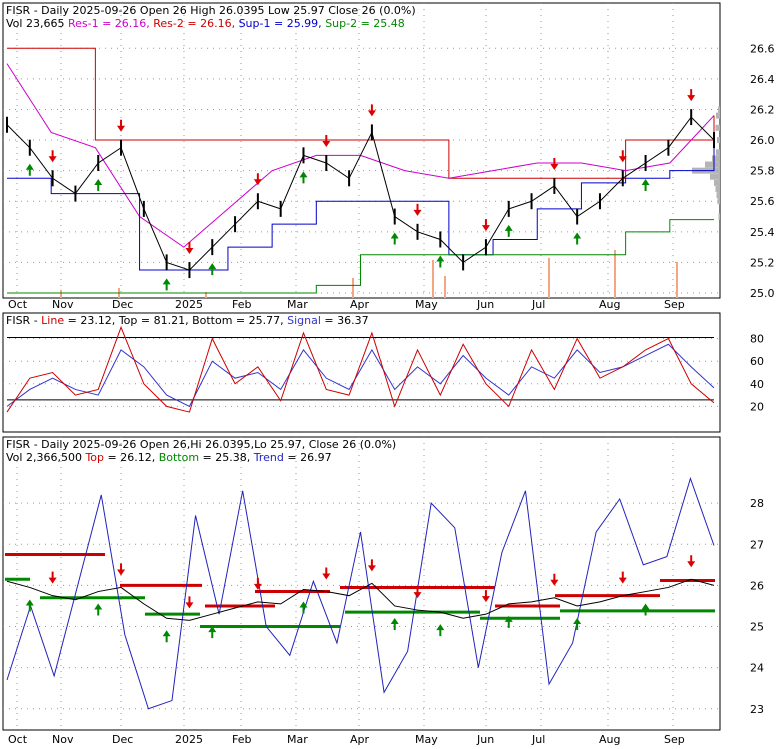 The height and width of the screenshot is (749, 780). Describe the element at coordinates (52, 320) in the screenshot. I see `stoch-header-segment: Line` at that location.